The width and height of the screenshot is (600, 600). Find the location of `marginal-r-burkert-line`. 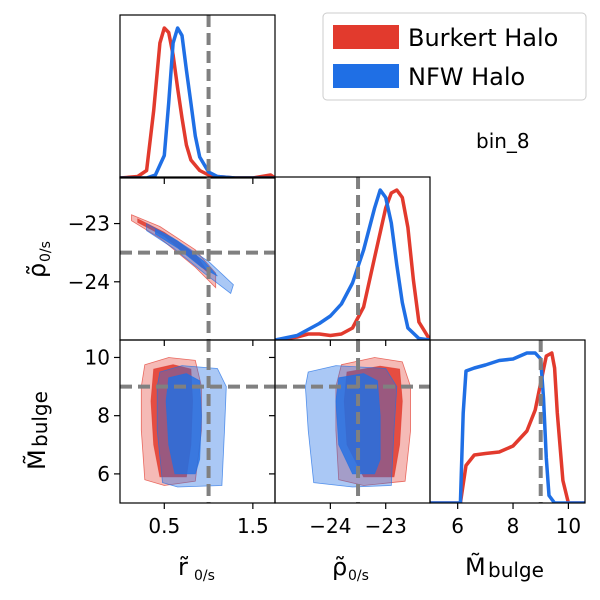

marginal-r-burkert-line is located at coordinates (197, 102).